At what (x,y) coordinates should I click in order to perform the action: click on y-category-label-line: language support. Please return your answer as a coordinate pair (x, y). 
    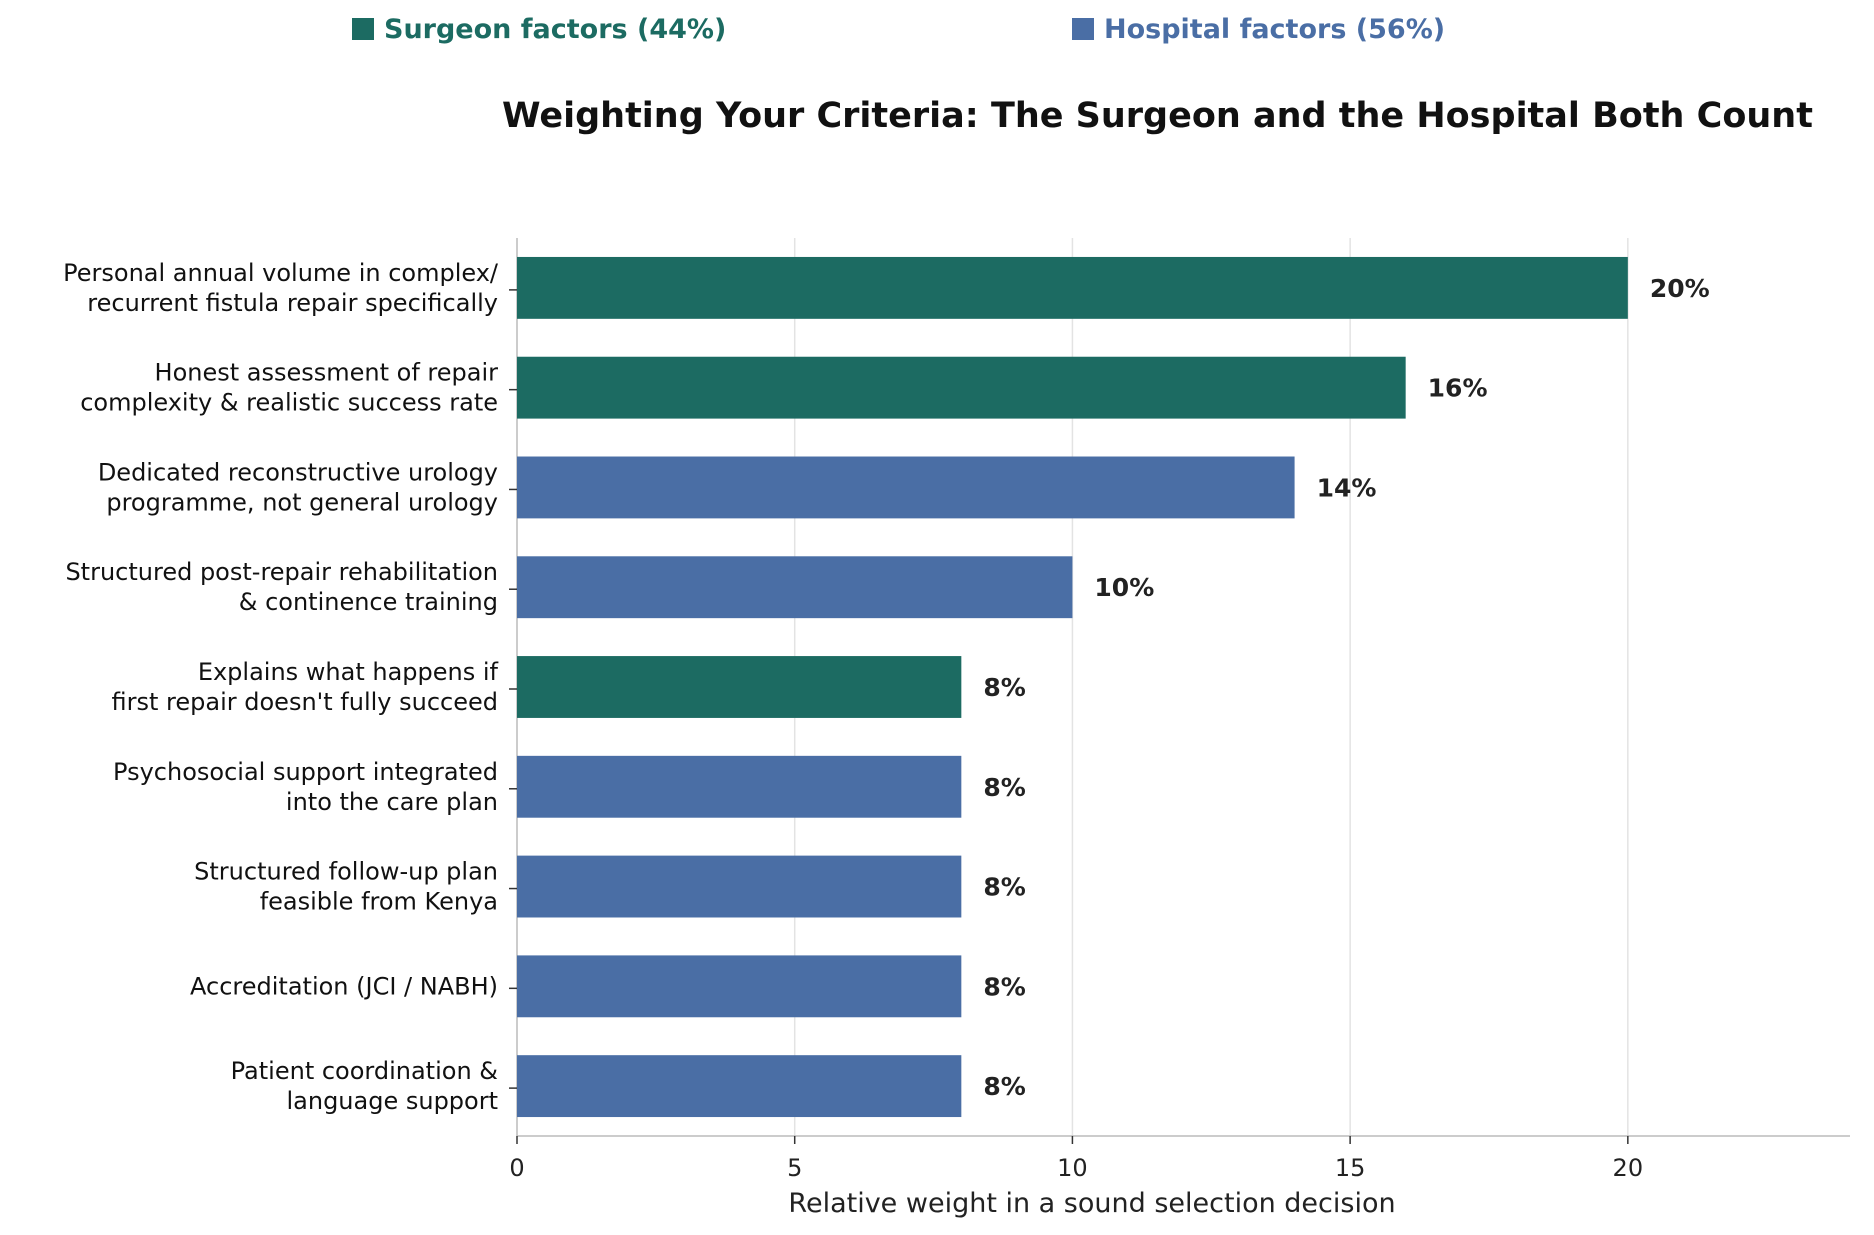
    Looking at the image, I should click on (392, 1101).